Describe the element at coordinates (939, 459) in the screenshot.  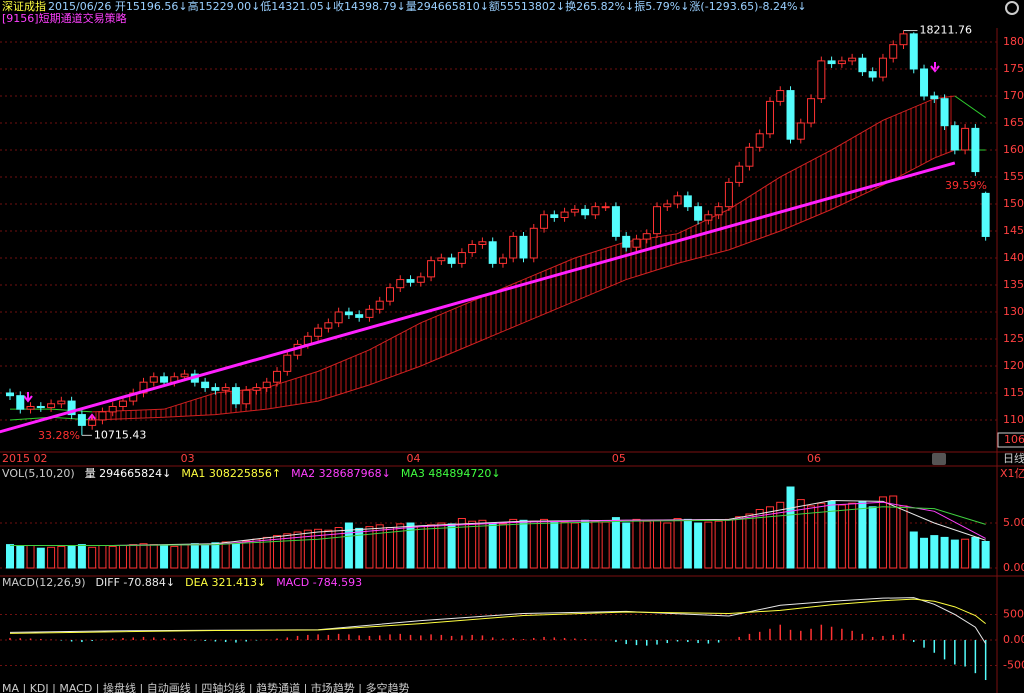
I see `scroll-thumb` at that location.